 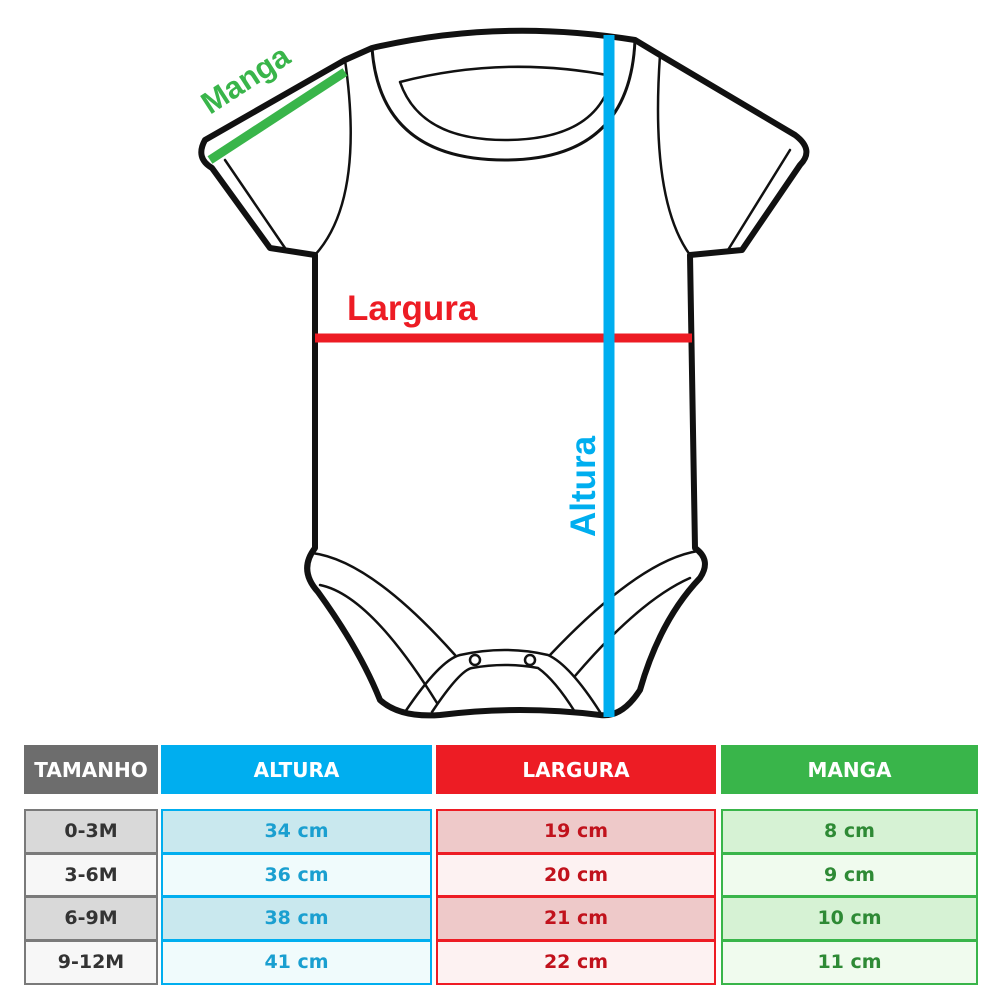 I want to click on crotch-snap-panel, so click(x=502, y=681).